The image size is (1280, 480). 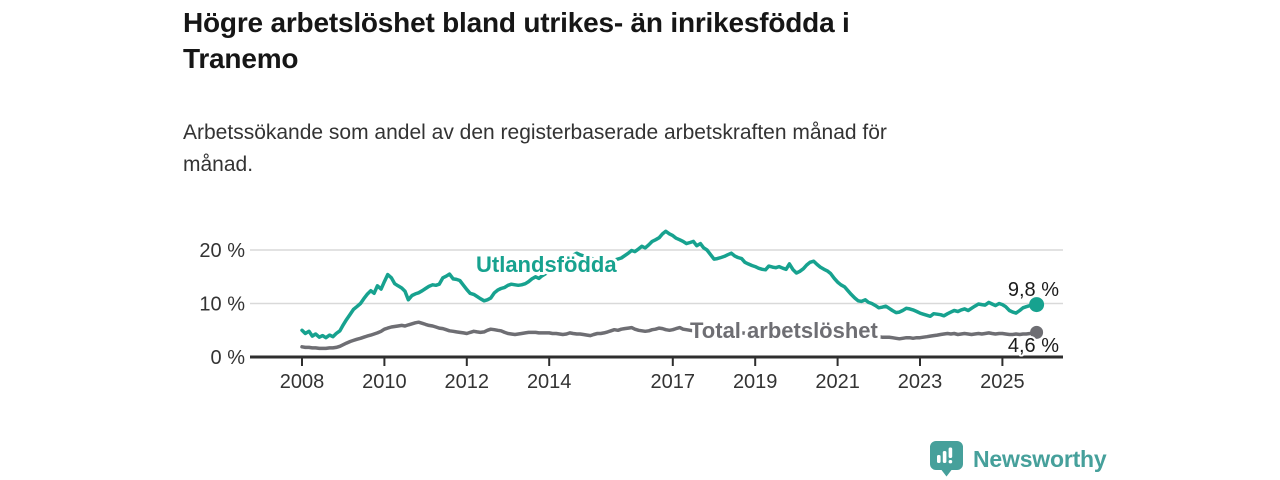 I want to click on series-end-dot-total-arbetsloshet, so click(x=1037, y=332).